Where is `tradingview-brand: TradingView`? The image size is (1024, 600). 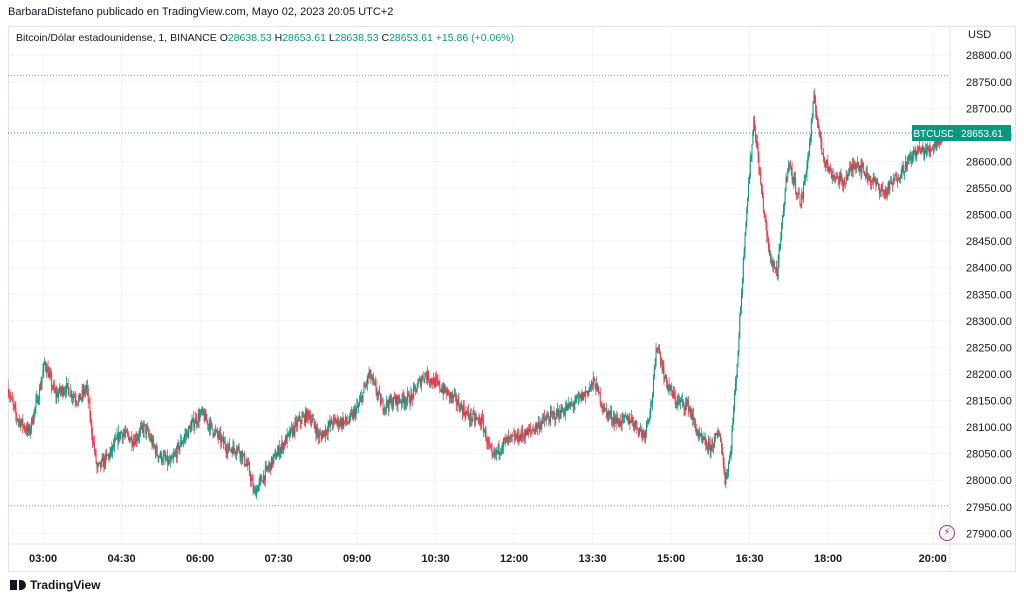
tradingview-brand: TradingView is located at coordinates (55, 585).